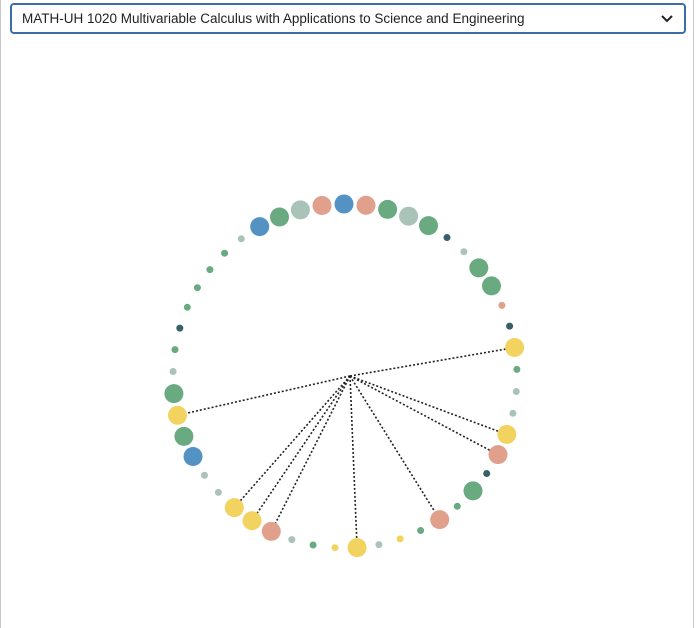 Image resolution: width=696 pixels, height=628 pixels. What do you see at coordinates (667, 19) in the screenshot?
I see `chevron-down-icon` at bounding box center [667, 19].